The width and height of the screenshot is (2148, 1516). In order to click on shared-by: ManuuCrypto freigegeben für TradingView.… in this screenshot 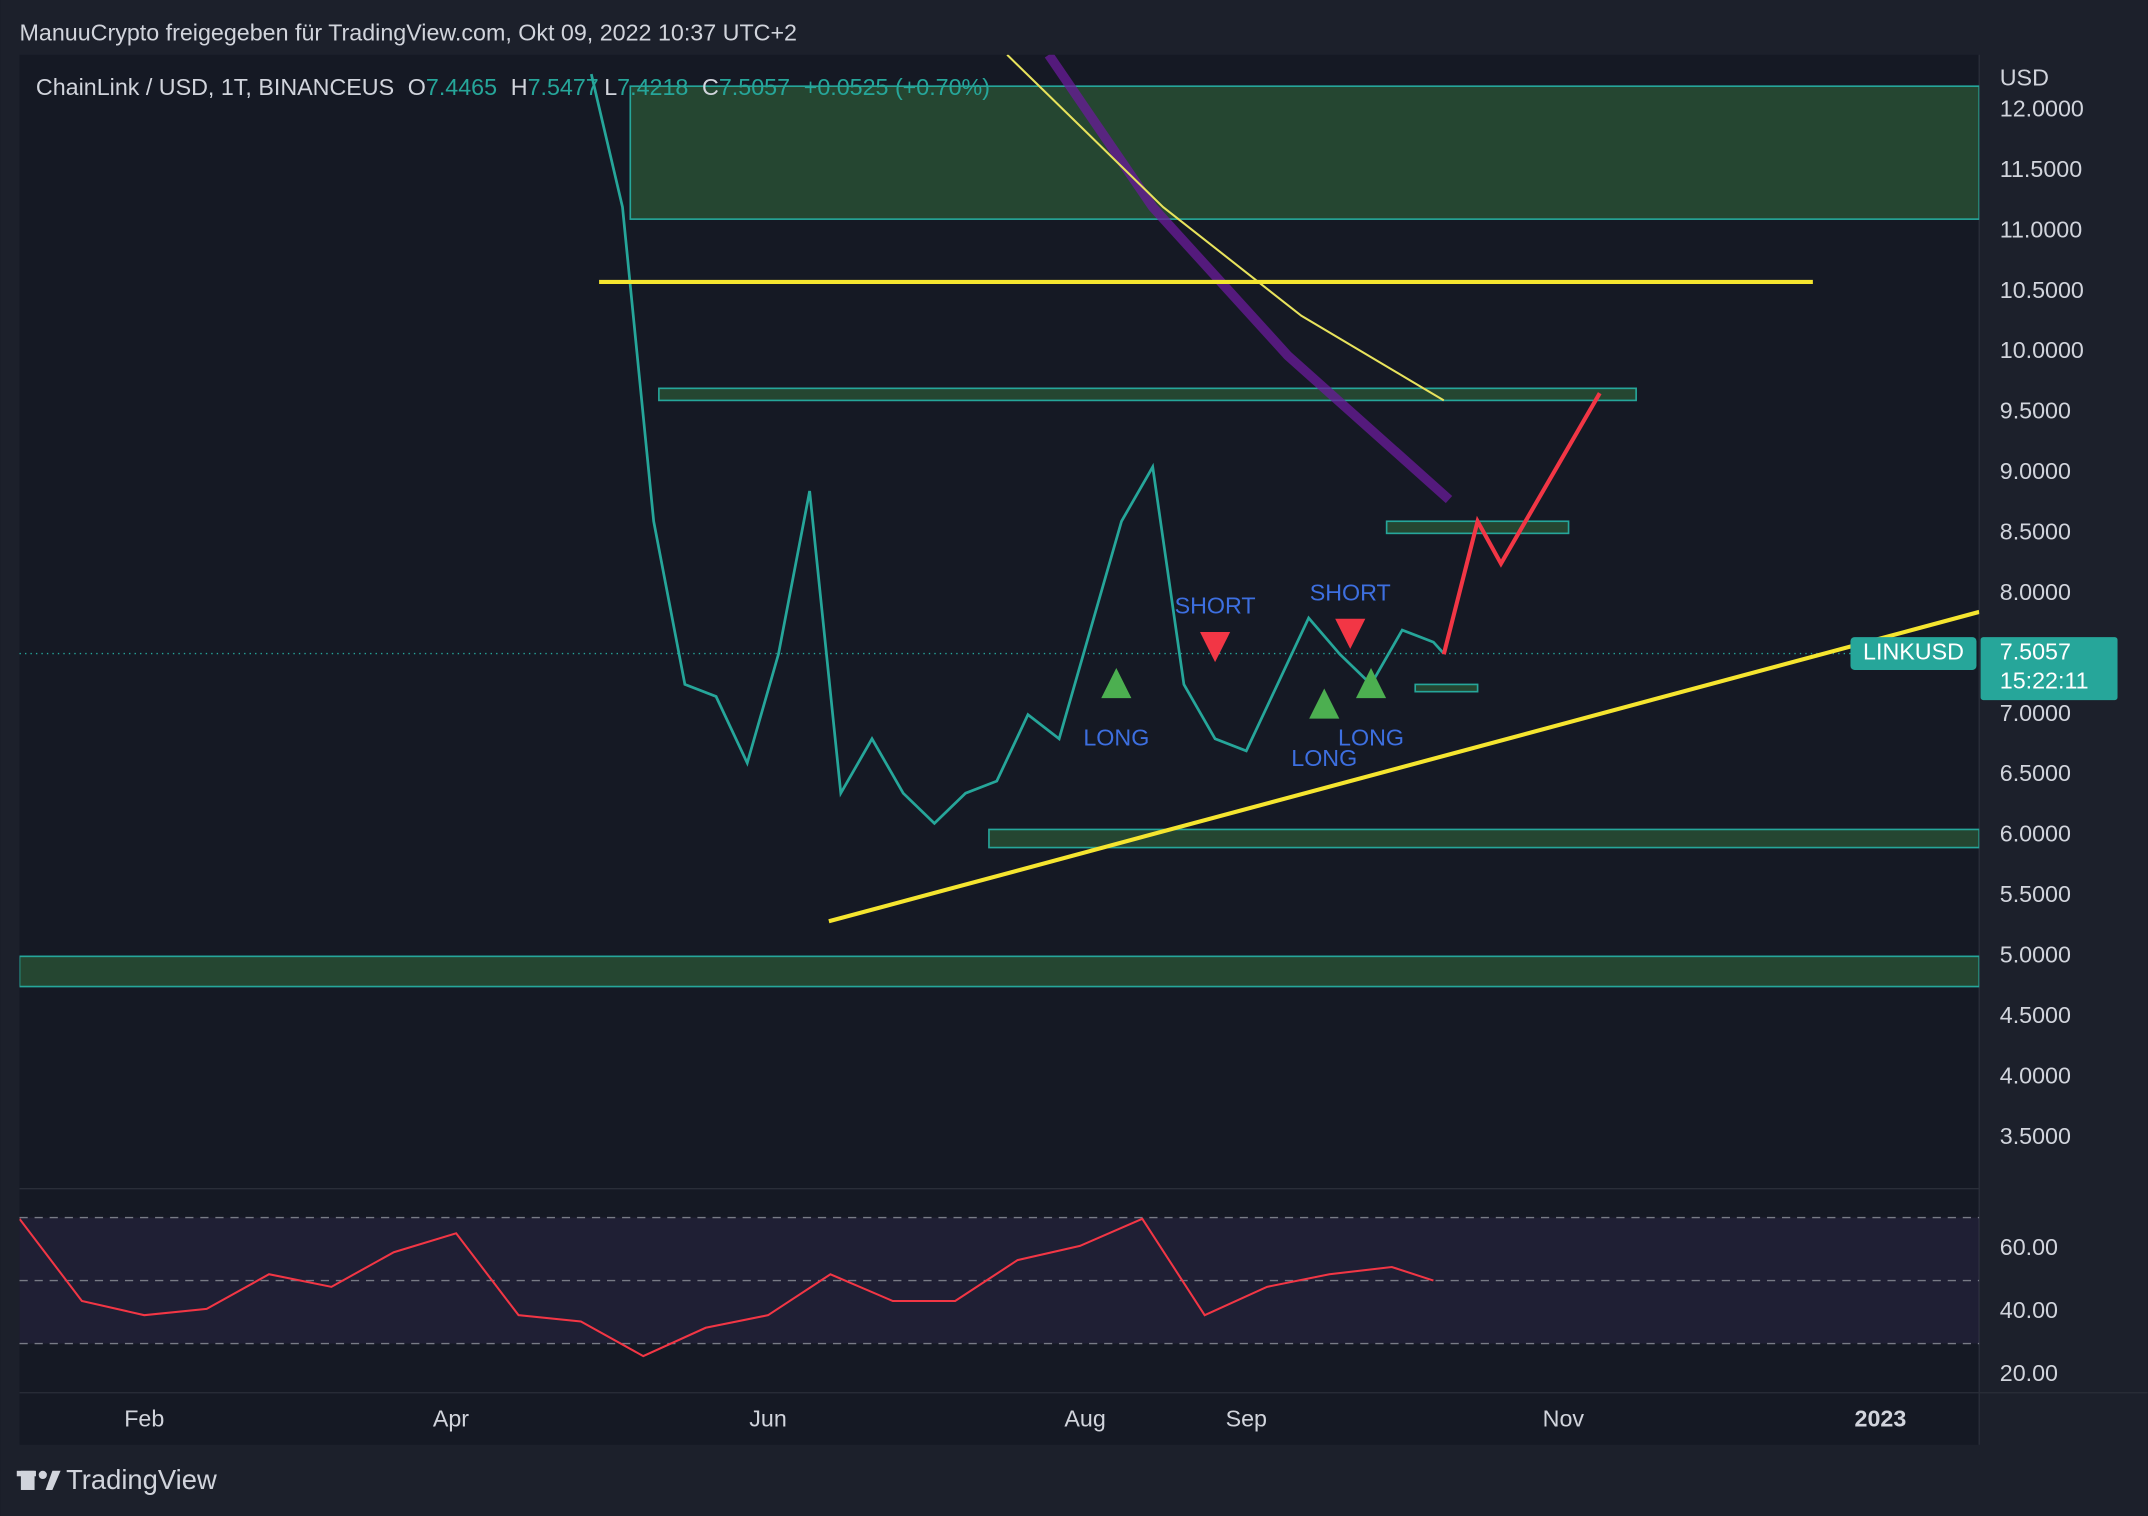, I will do `click(408, 32)`.